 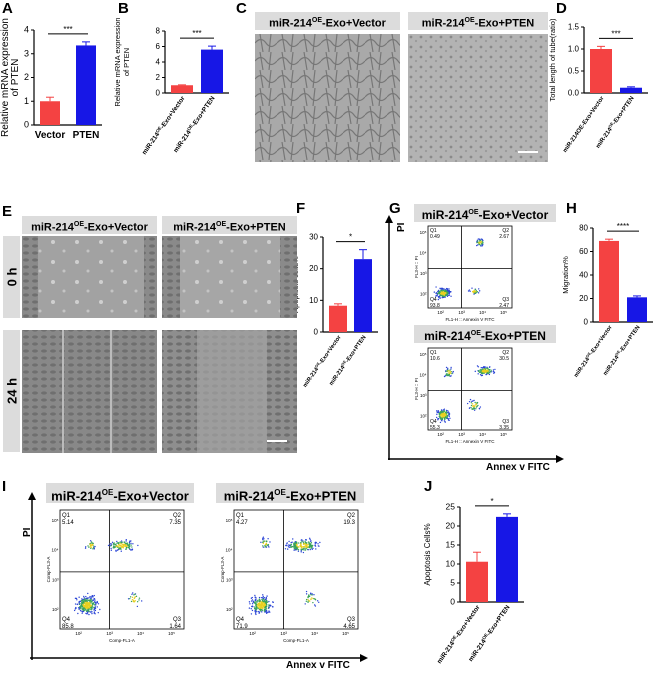 I want to click on panel-letter-j: J, so click(x=428, y=486).